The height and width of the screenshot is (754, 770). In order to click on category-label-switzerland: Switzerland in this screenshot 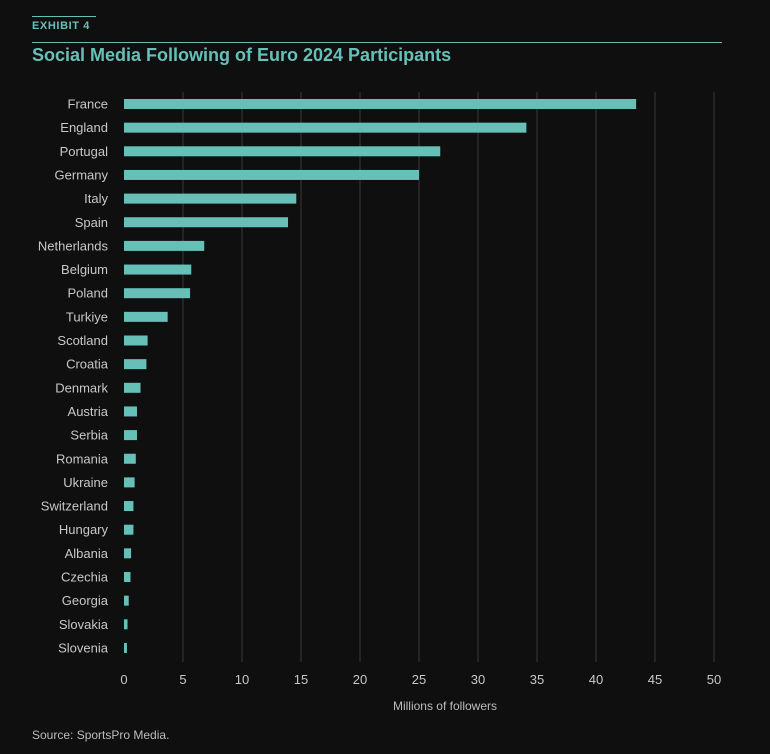, I will do `click(74, 506)`.